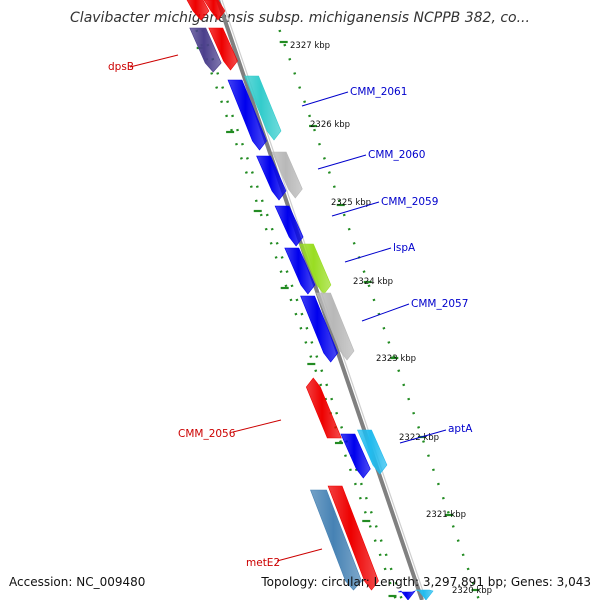 This screenshot has width=600, height=600. What do you see at coordinates (460, 429) in the screenshot?
I see `gene-label: aptA` at bounding box center [460, 429].